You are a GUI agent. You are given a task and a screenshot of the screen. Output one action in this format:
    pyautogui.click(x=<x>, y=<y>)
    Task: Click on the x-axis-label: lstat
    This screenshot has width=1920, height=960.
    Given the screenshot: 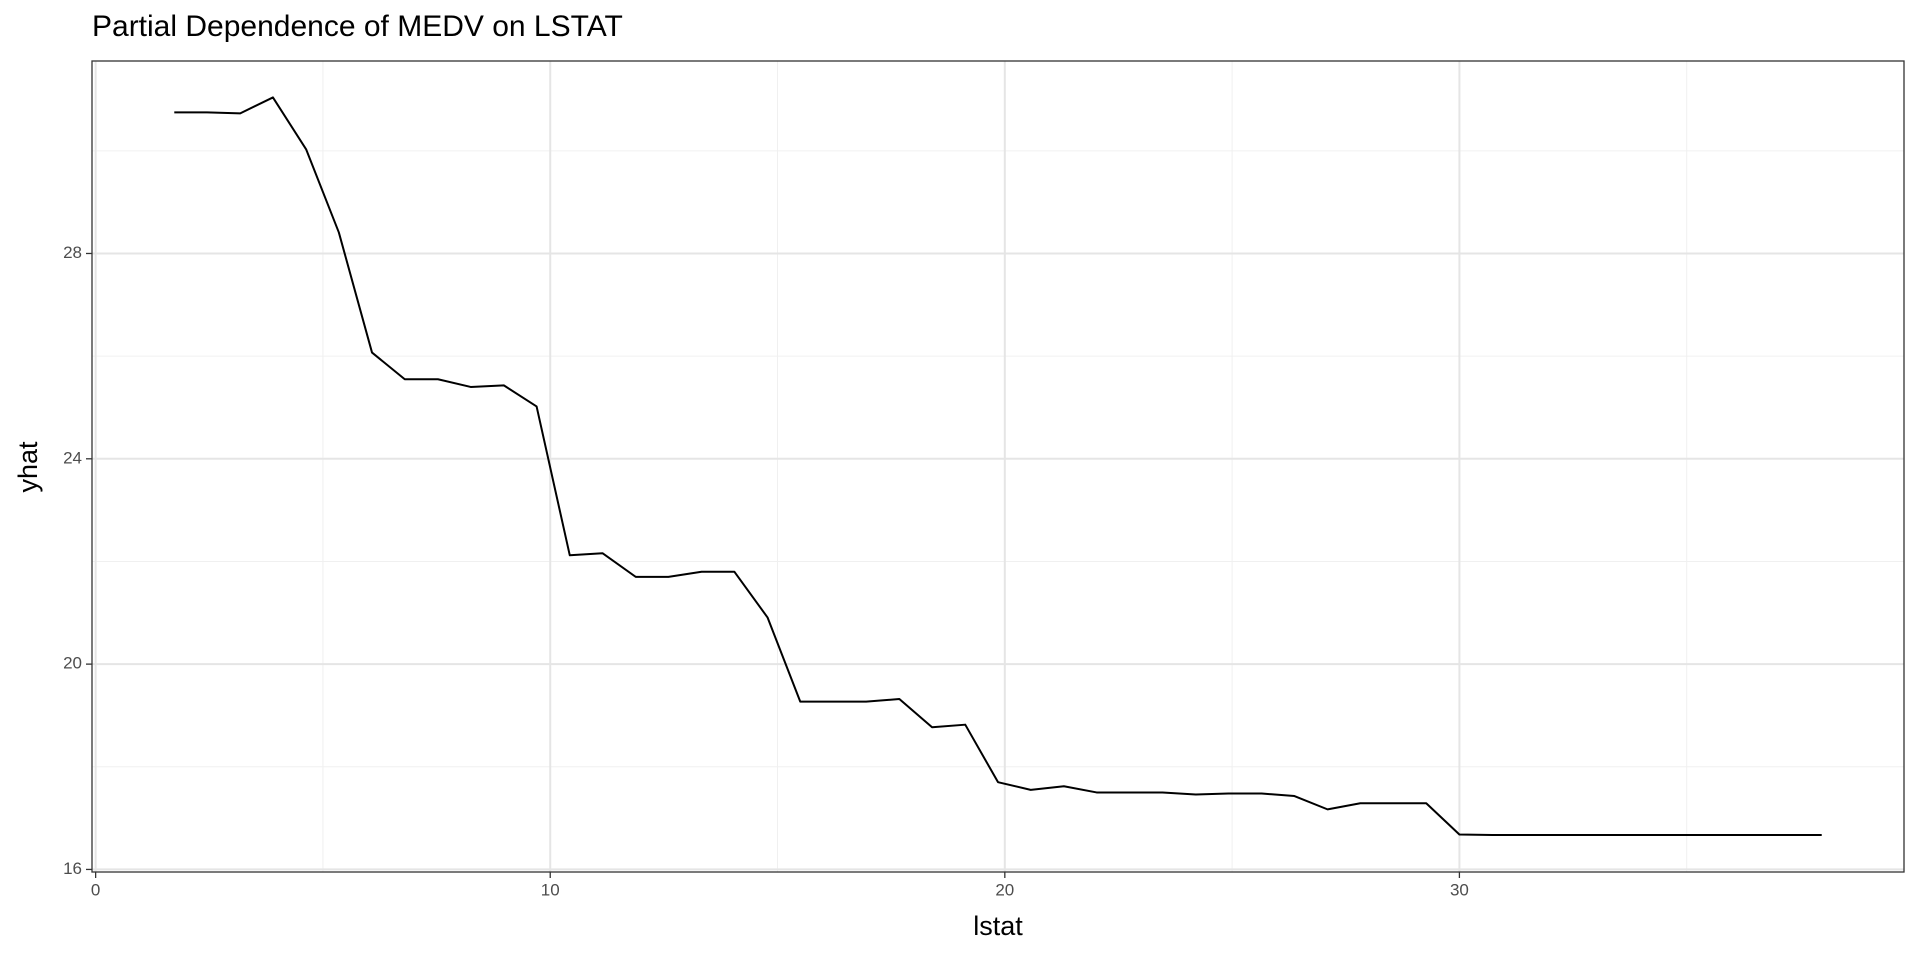 What is the action you would take?
    pyautogui.click(x=998, y=926)
    